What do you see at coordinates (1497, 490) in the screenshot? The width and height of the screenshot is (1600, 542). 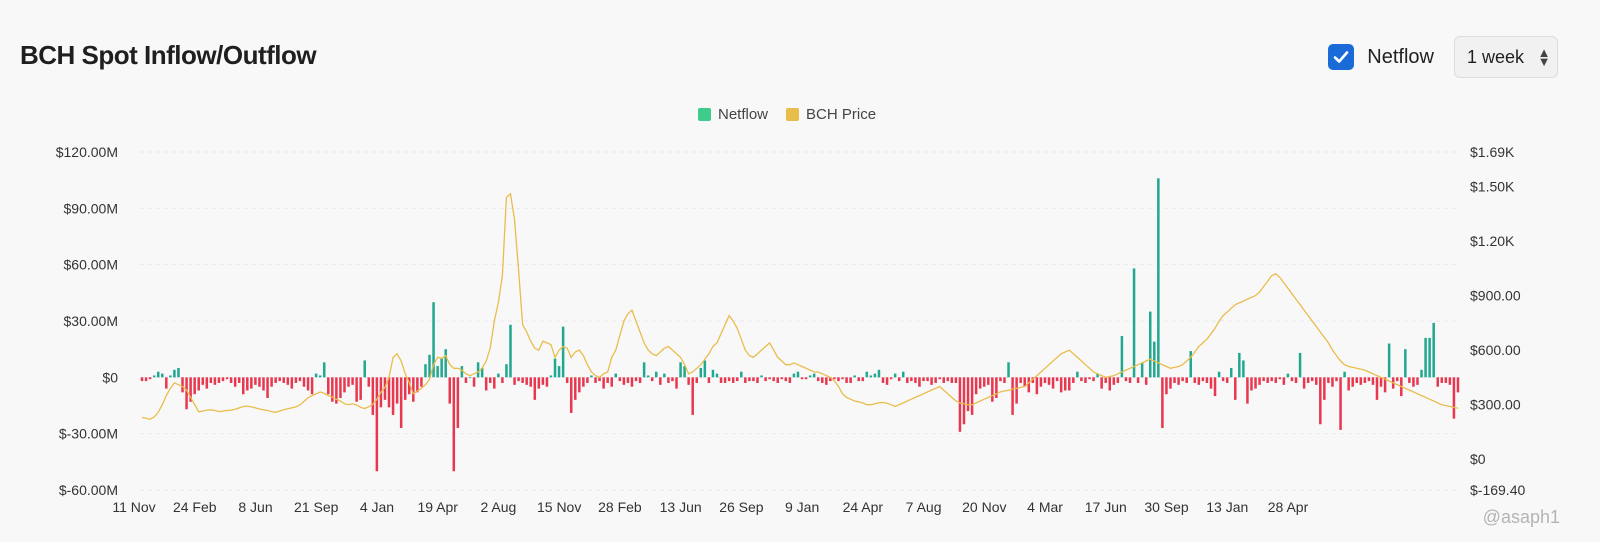 I see `y-right-tick-label: $-169.40` at bounding box center [1497, 490].